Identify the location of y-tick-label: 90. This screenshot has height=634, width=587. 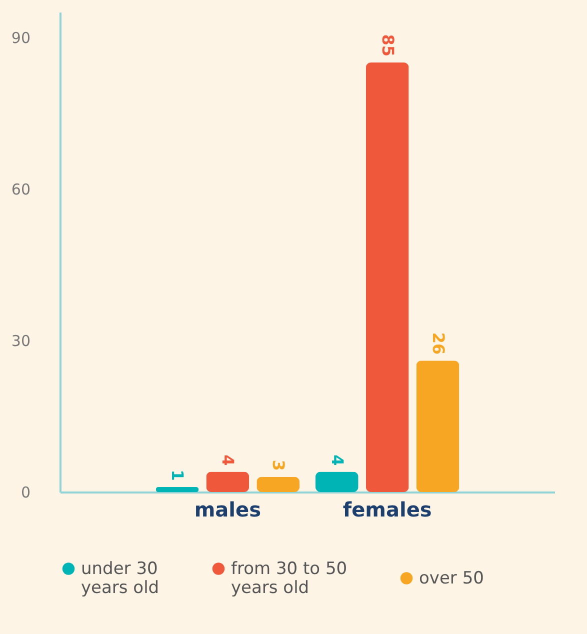
(20, 37).